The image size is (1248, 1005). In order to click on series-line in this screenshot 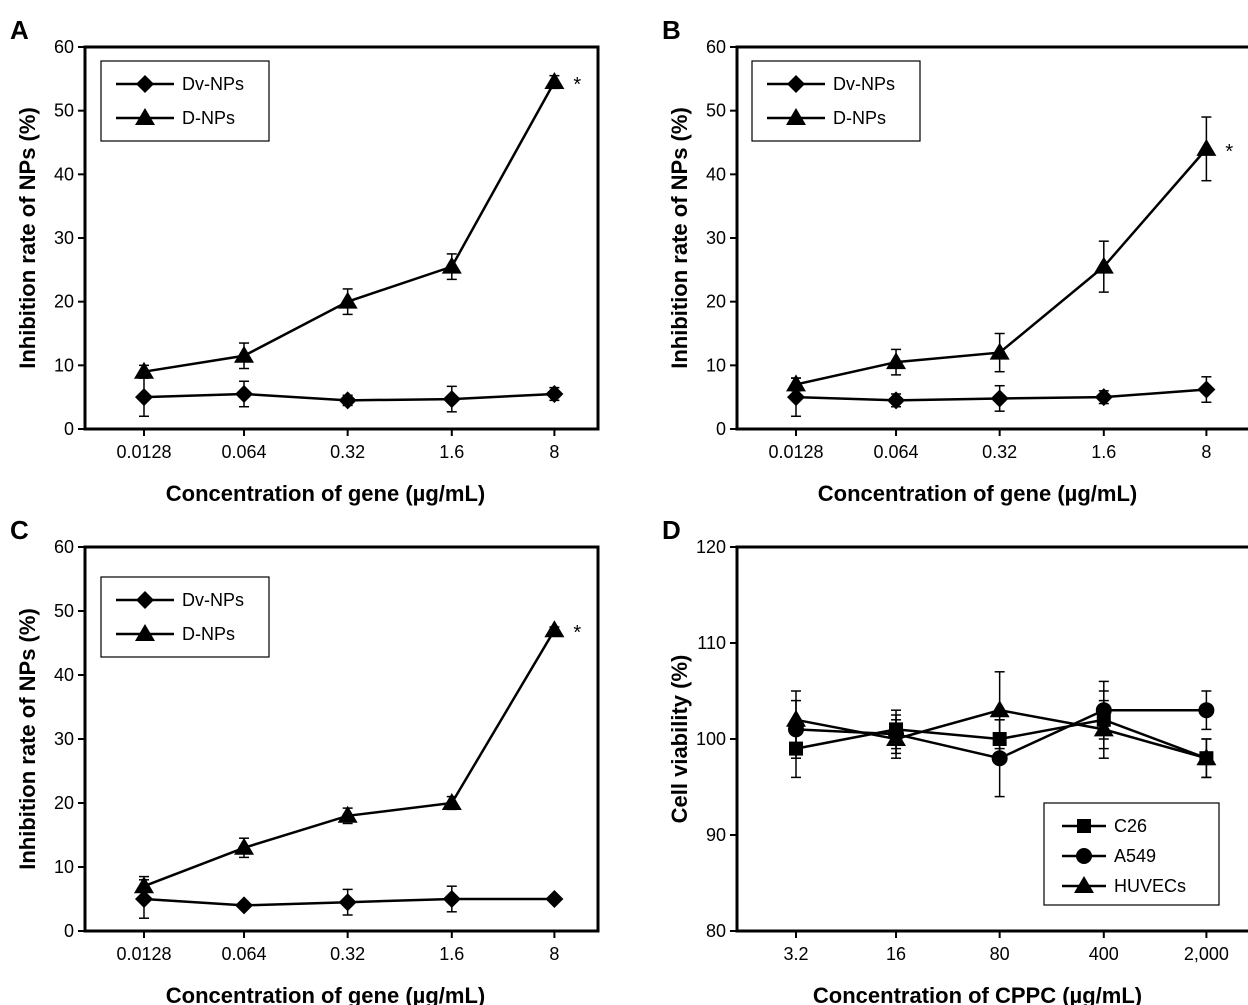, I will do `click(349, 758)`.